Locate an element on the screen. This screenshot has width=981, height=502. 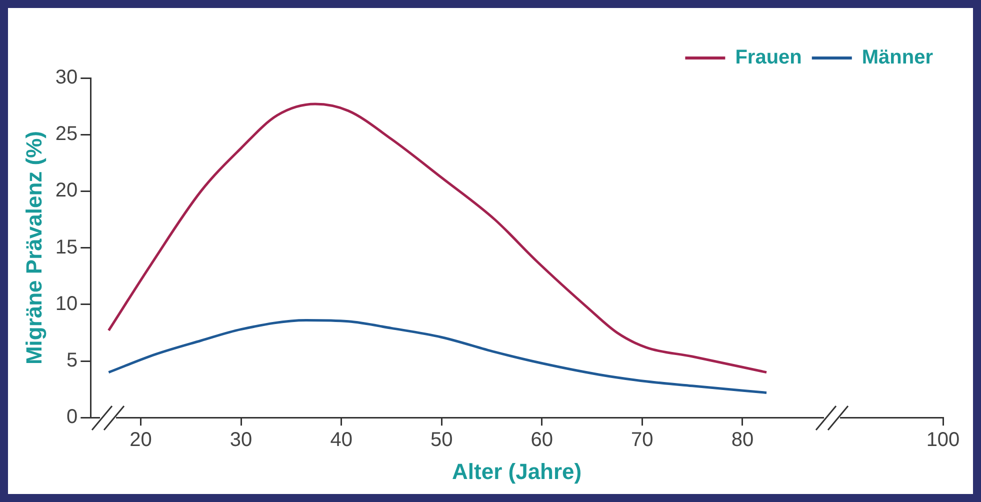
x-tick-label: 40 is located at coordinates (341, 440).